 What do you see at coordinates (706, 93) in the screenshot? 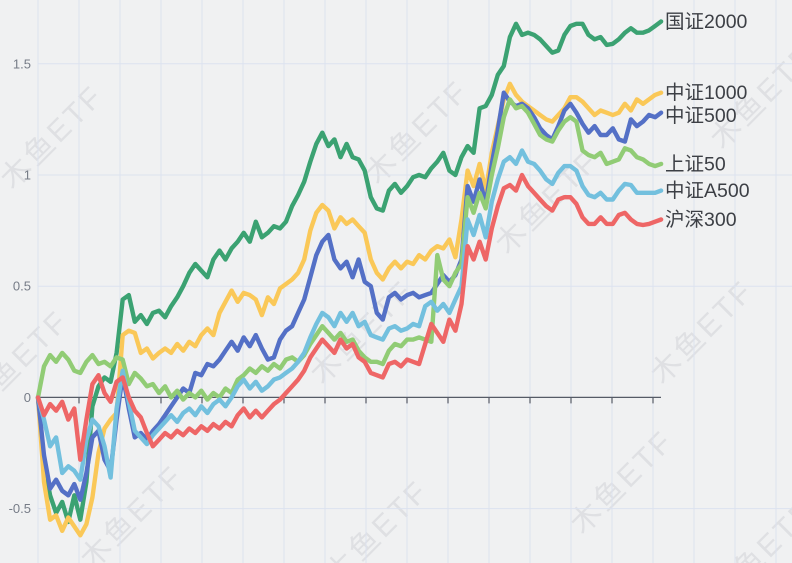
I see `end-label-zz1000: 中证1000` at bounding box center [706, 93].